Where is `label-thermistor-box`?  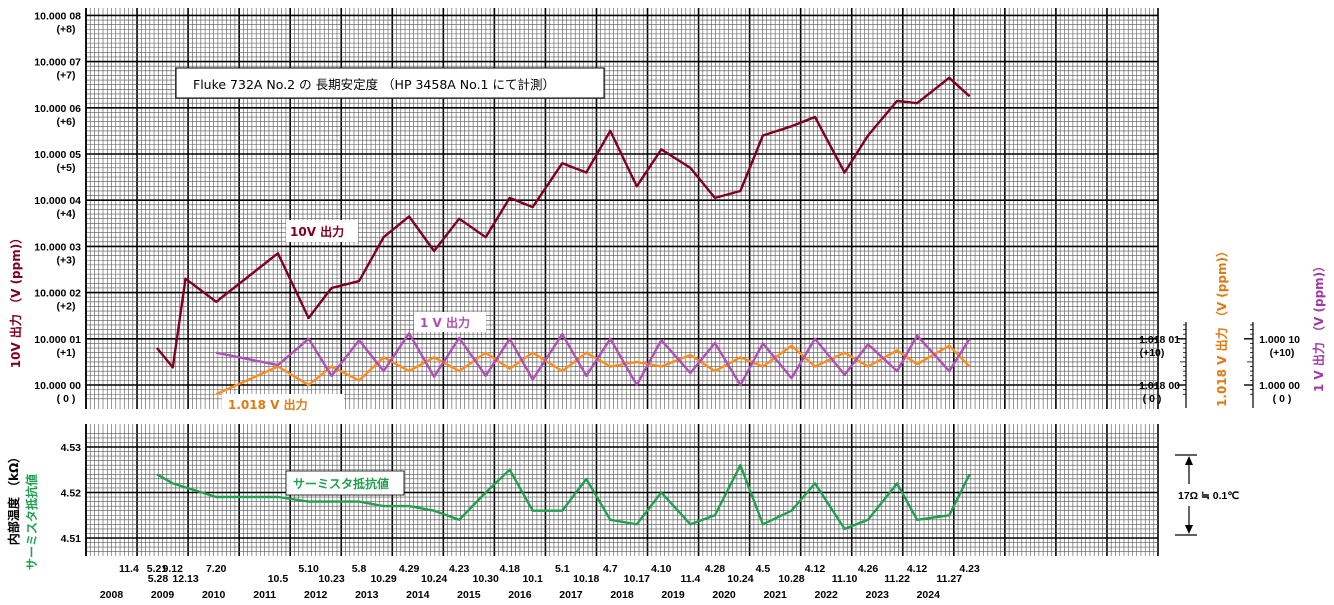
label-thermistor-box is located at coordinates (345, 483).